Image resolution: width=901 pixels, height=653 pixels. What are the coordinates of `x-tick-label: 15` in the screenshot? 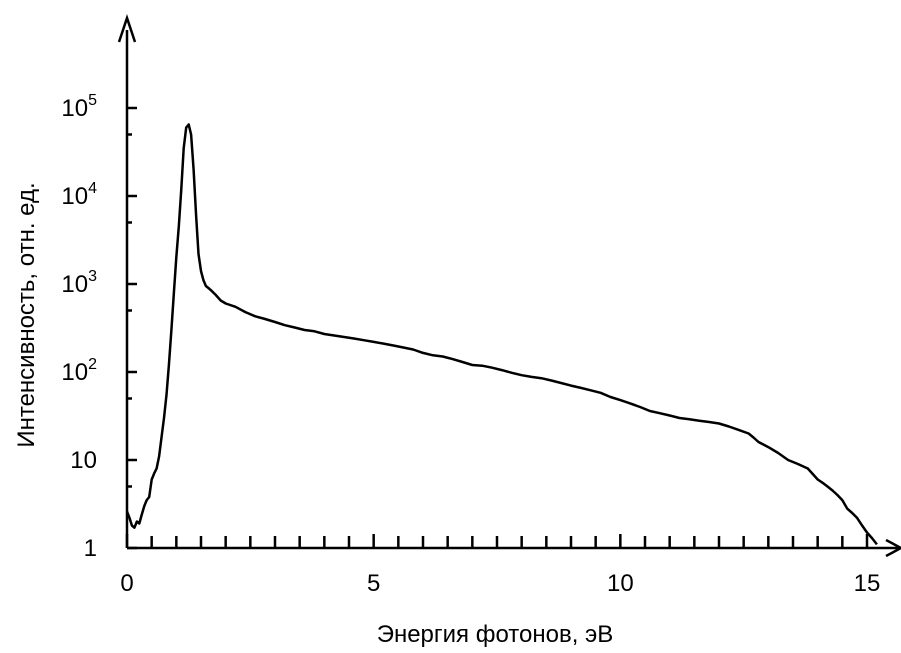 It's located at (867, 583).